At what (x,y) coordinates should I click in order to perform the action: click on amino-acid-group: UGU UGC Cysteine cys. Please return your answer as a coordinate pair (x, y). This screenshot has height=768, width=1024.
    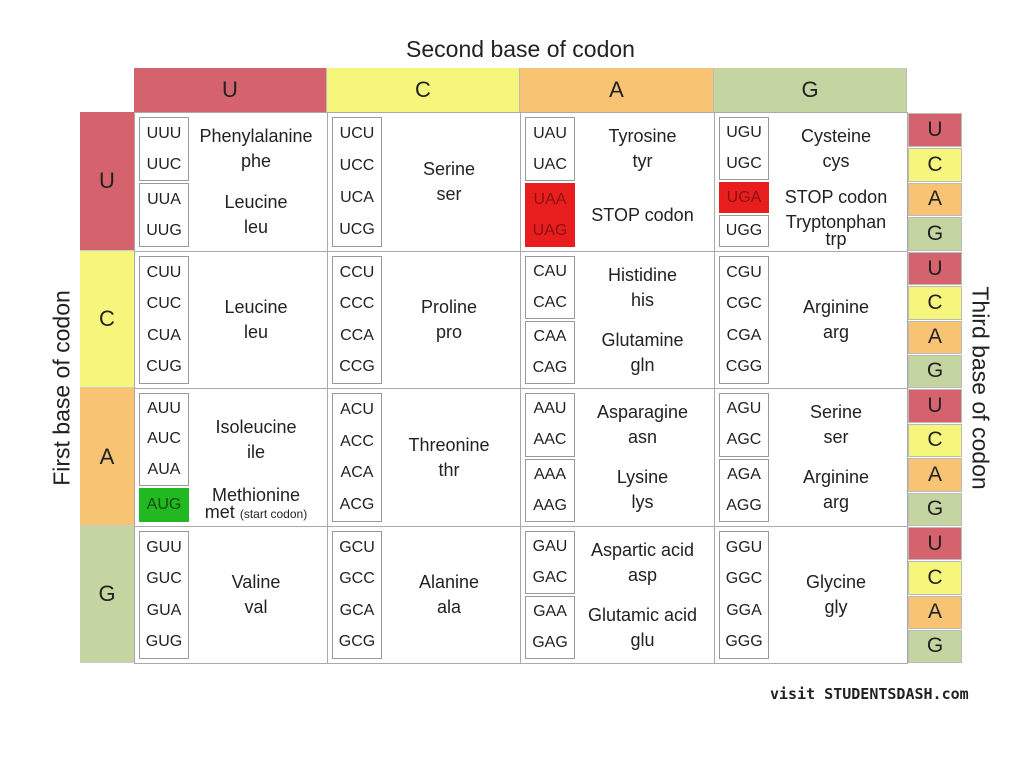
    Looking at the image, I should click on (811, 148).